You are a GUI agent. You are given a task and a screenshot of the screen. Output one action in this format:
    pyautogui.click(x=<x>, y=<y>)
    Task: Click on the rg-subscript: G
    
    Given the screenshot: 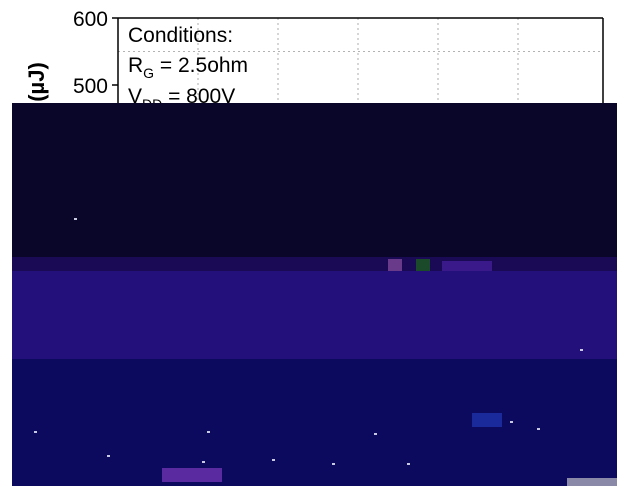 What is the action you would take?
    pyautogui.click(x=148, y=73)
    